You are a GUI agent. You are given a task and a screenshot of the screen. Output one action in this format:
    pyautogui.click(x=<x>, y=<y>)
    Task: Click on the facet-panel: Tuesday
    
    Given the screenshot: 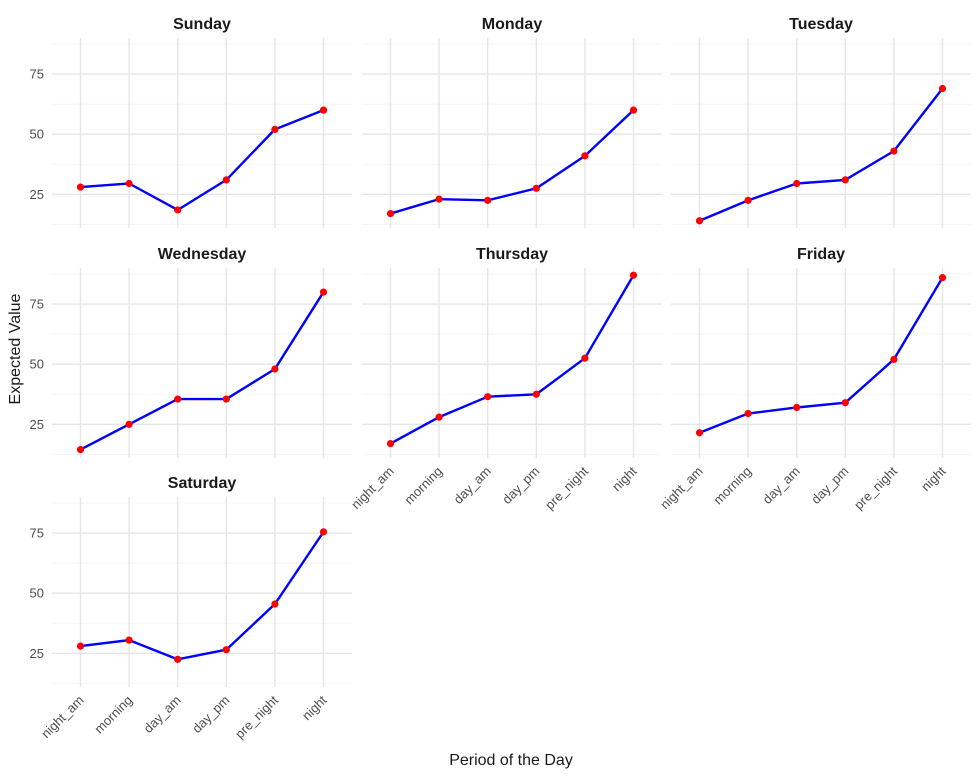 What is the action you would take?
    pyautogui.click(x=821, y=122)
    